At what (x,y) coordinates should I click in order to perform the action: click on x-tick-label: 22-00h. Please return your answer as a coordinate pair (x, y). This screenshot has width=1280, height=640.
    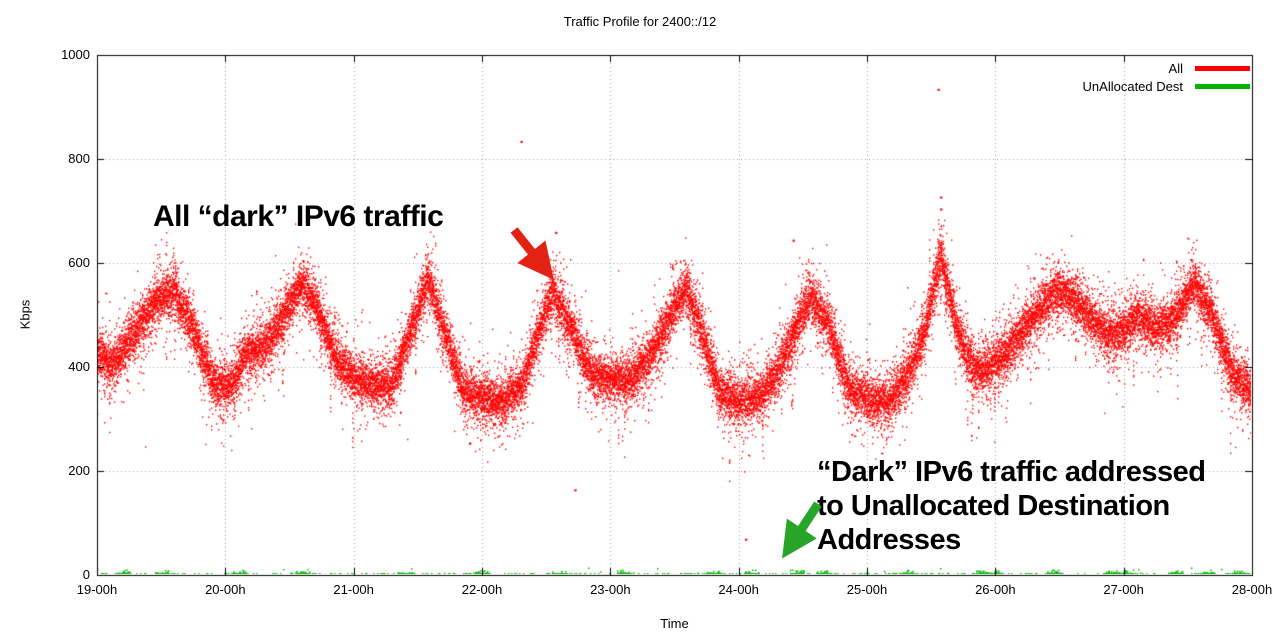
    Looking at the image, I should click on (482, 589).